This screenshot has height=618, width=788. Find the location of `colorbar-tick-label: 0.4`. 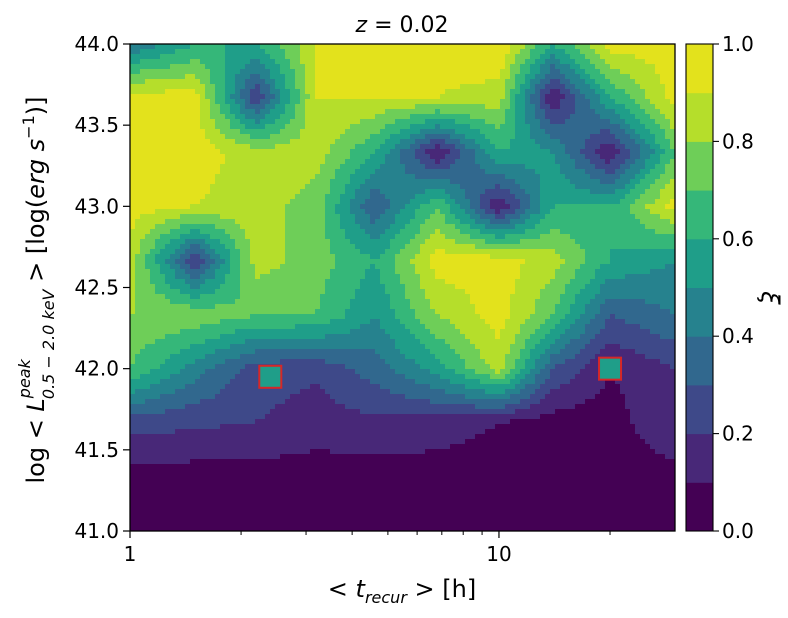

colorbar-tick-label: 0.4 is located at coordinates (738, 336).